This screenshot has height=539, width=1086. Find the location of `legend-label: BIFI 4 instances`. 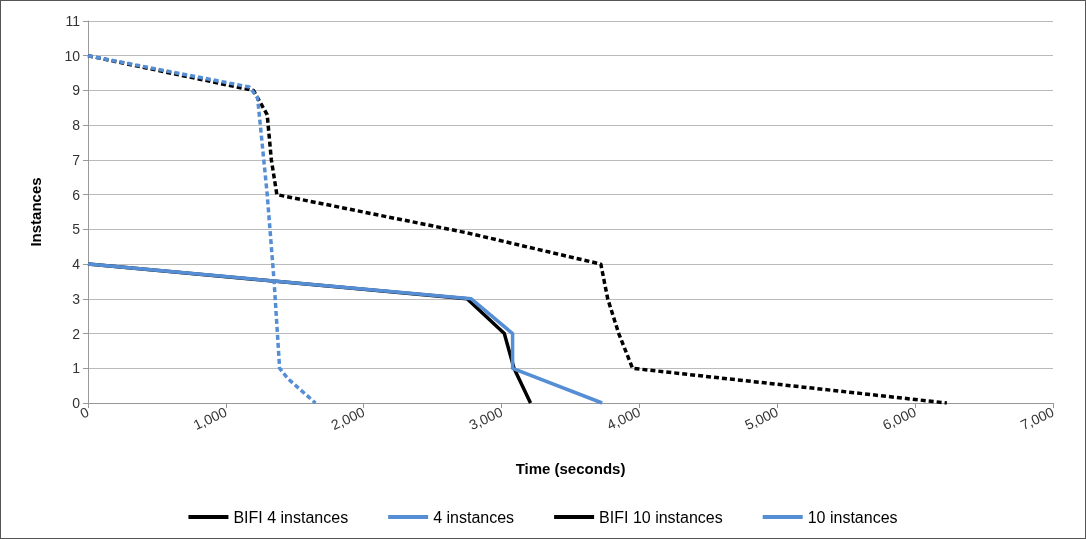

legend-label: BIFI 4 instances is located at coordinates (291, 517).